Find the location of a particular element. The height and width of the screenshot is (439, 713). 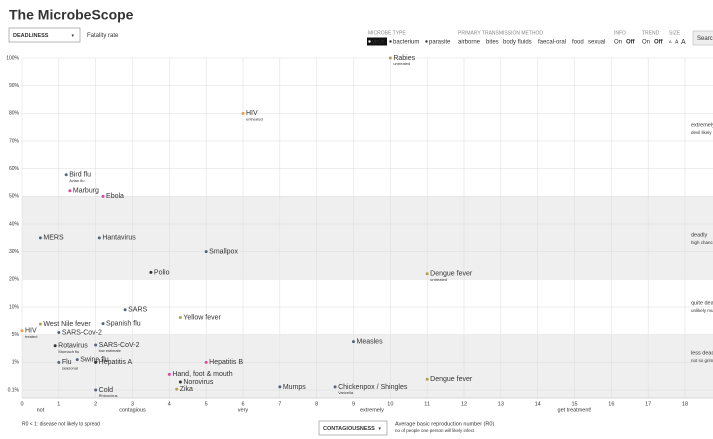

search-box is located at coordinates (702, 38).